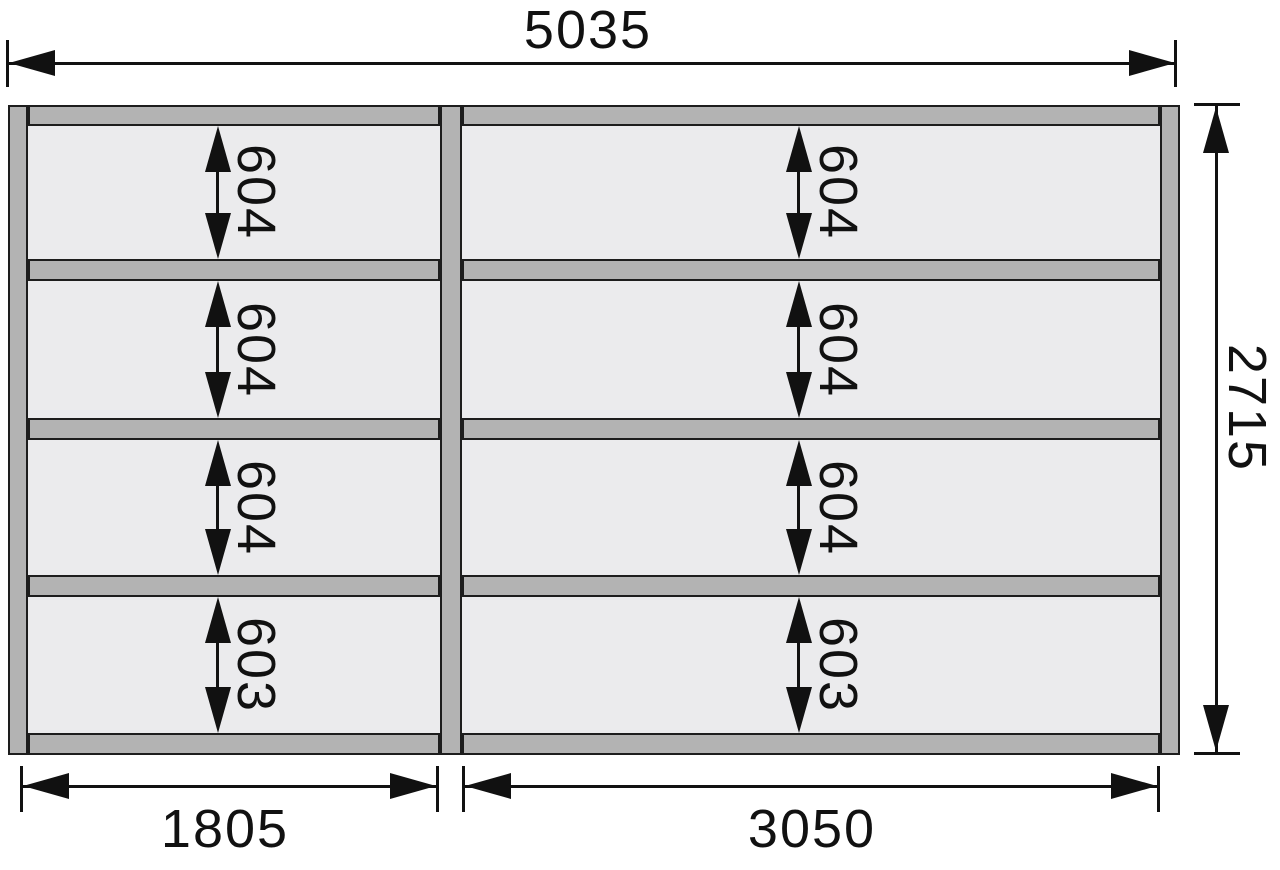 This screenshot has height=870, width=1280. Describe the element at coordinates (1247, 408) in the screenshot. I see `overall-height-label: 2715` at that location.